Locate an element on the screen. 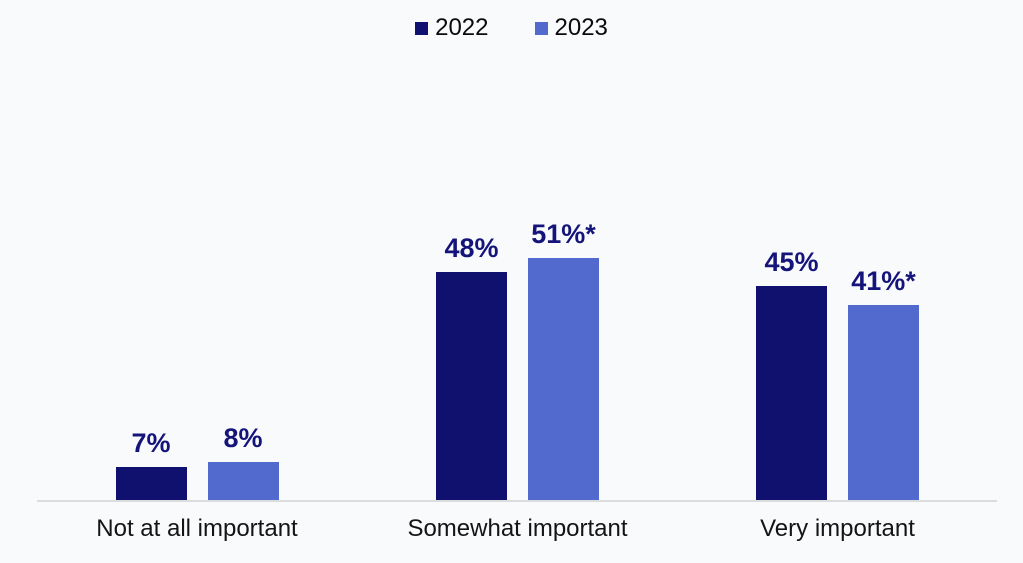  legend-item-2022: 2022 is located at coordinates (452, 27).